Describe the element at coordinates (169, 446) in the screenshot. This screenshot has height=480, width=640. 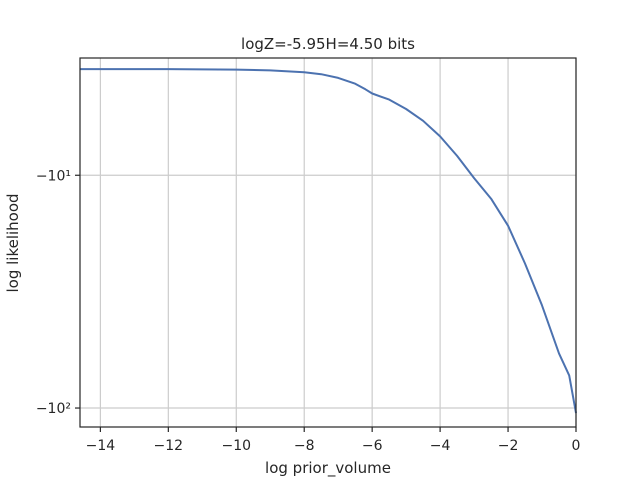
I see `x-tick-label: −12` at that location.